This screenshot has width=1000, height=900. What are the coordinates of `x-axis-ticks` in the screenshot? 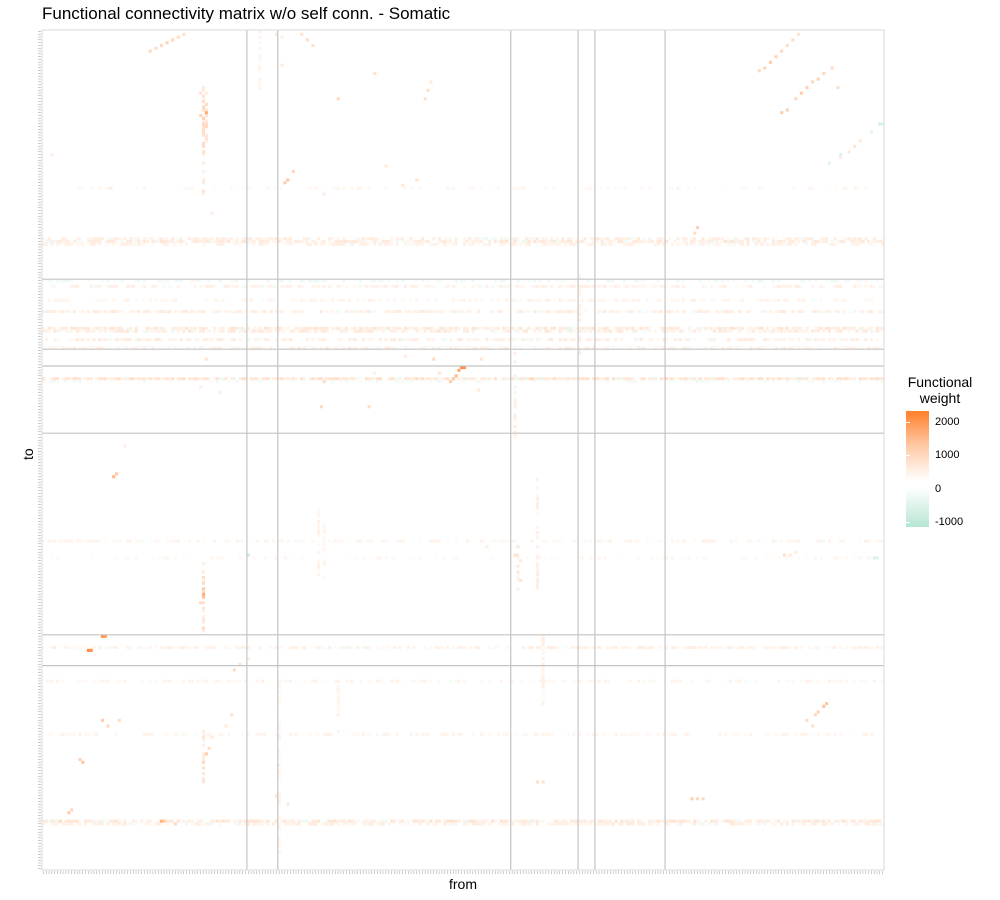 It's located at (463, 872).